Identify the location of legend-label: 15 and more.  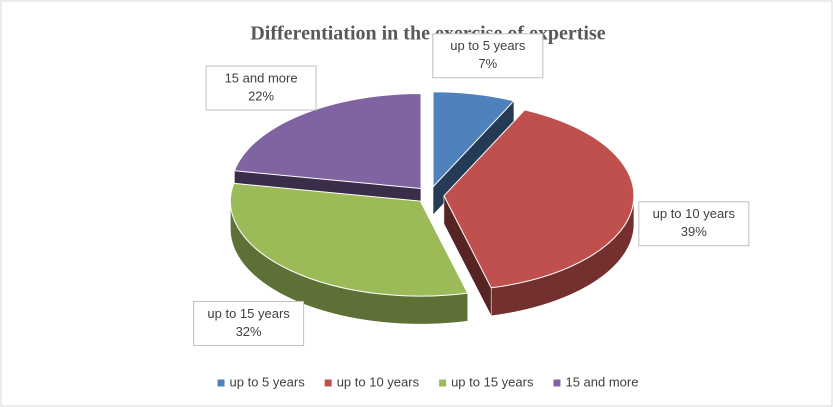
(601, 381).